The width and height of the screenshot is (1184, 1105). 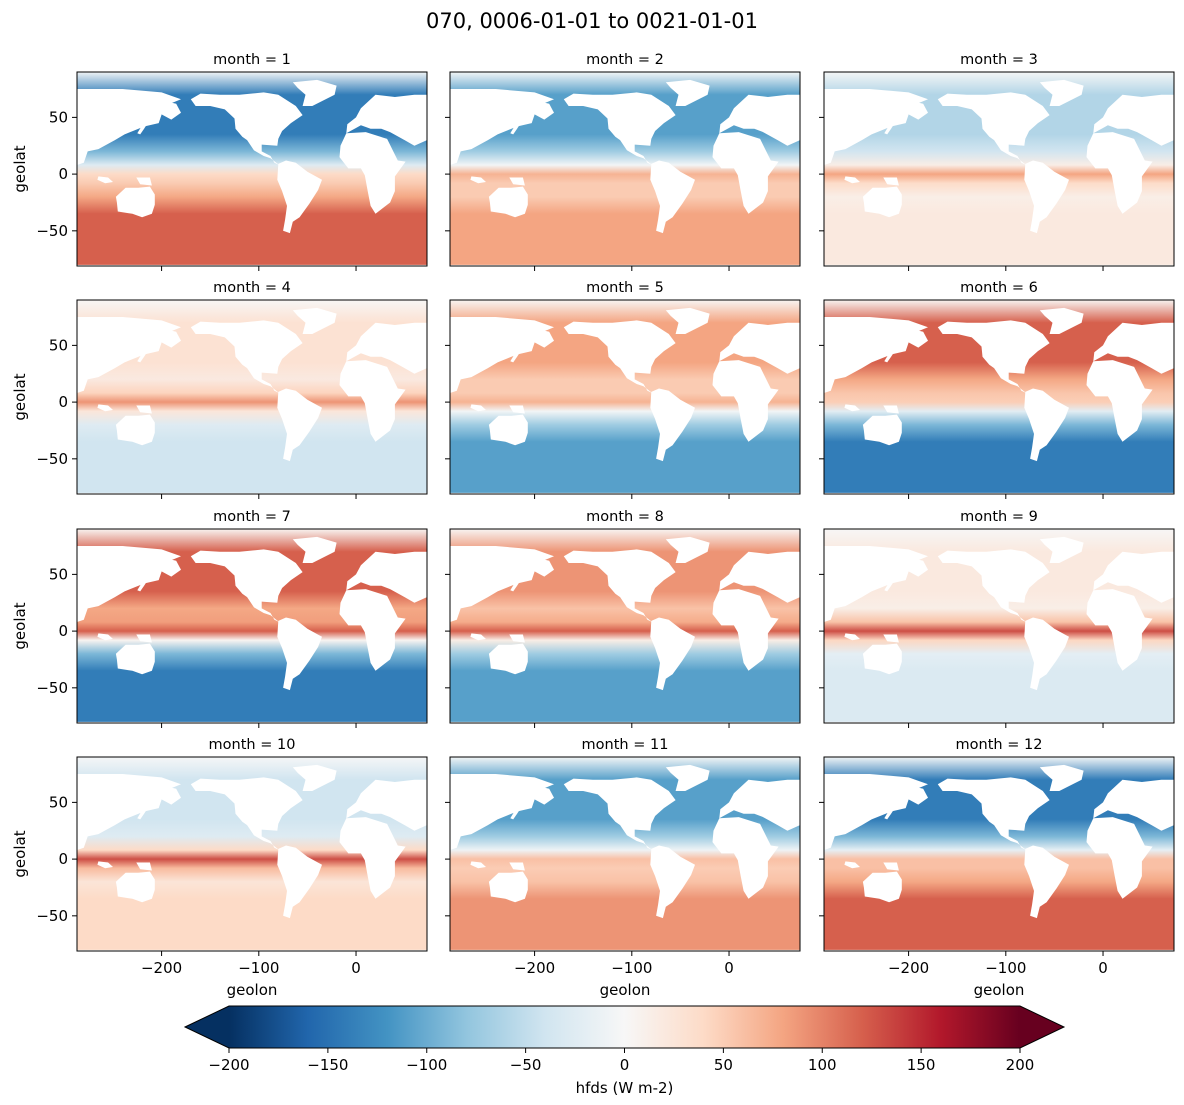 I want to click on colorbar-tick-label: −50, so click(x=526, y=1065).